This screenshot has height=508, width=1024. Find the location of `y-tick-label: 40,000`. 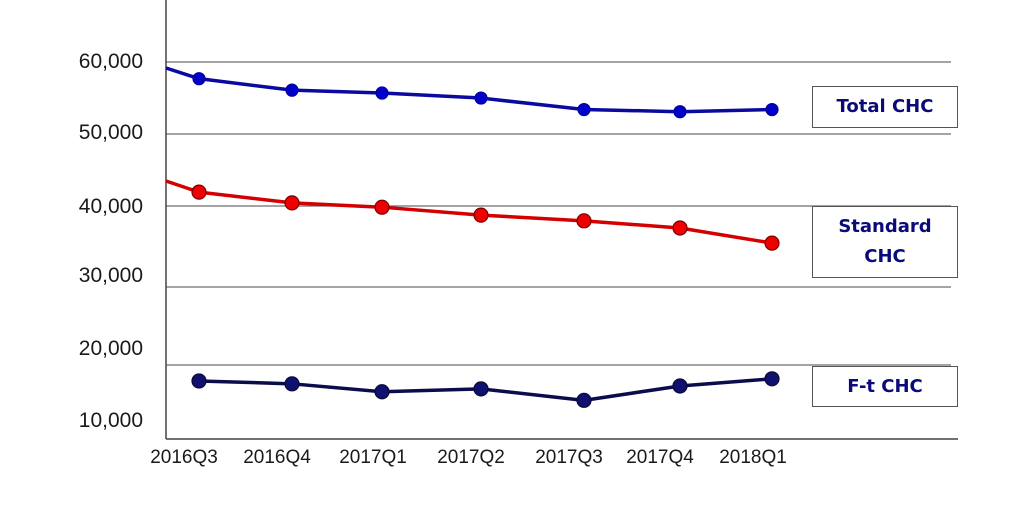

y-tick-label: 40,000 is located at coordinates (111, 206).